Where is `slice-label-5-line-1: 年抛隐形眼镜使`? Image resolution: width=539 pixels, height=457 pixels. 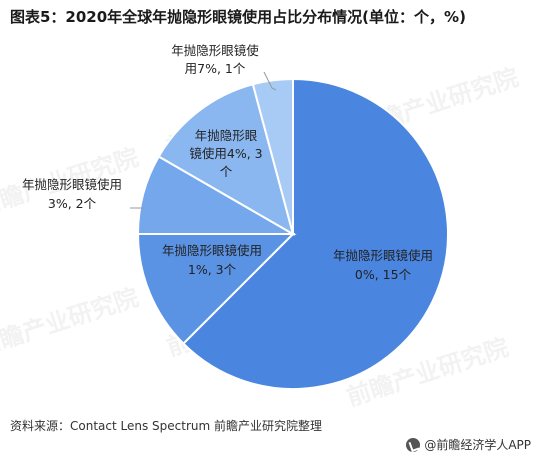
slice-label-5-line-1: 年抛隐形眼镜使 is located at coordinates (215, 50).